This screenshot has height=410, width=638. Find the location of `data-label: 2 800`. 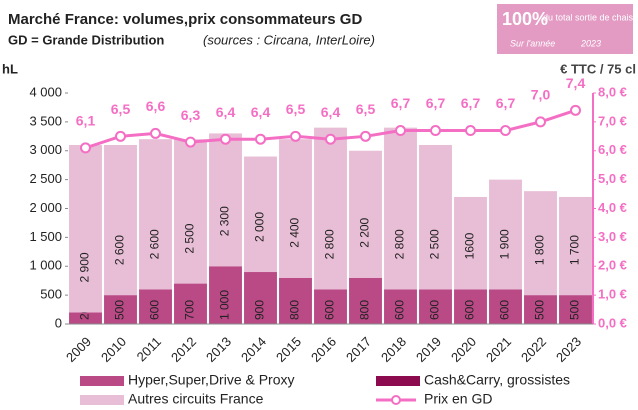

data-label: 2 800 is located at coordinates (400, 244).